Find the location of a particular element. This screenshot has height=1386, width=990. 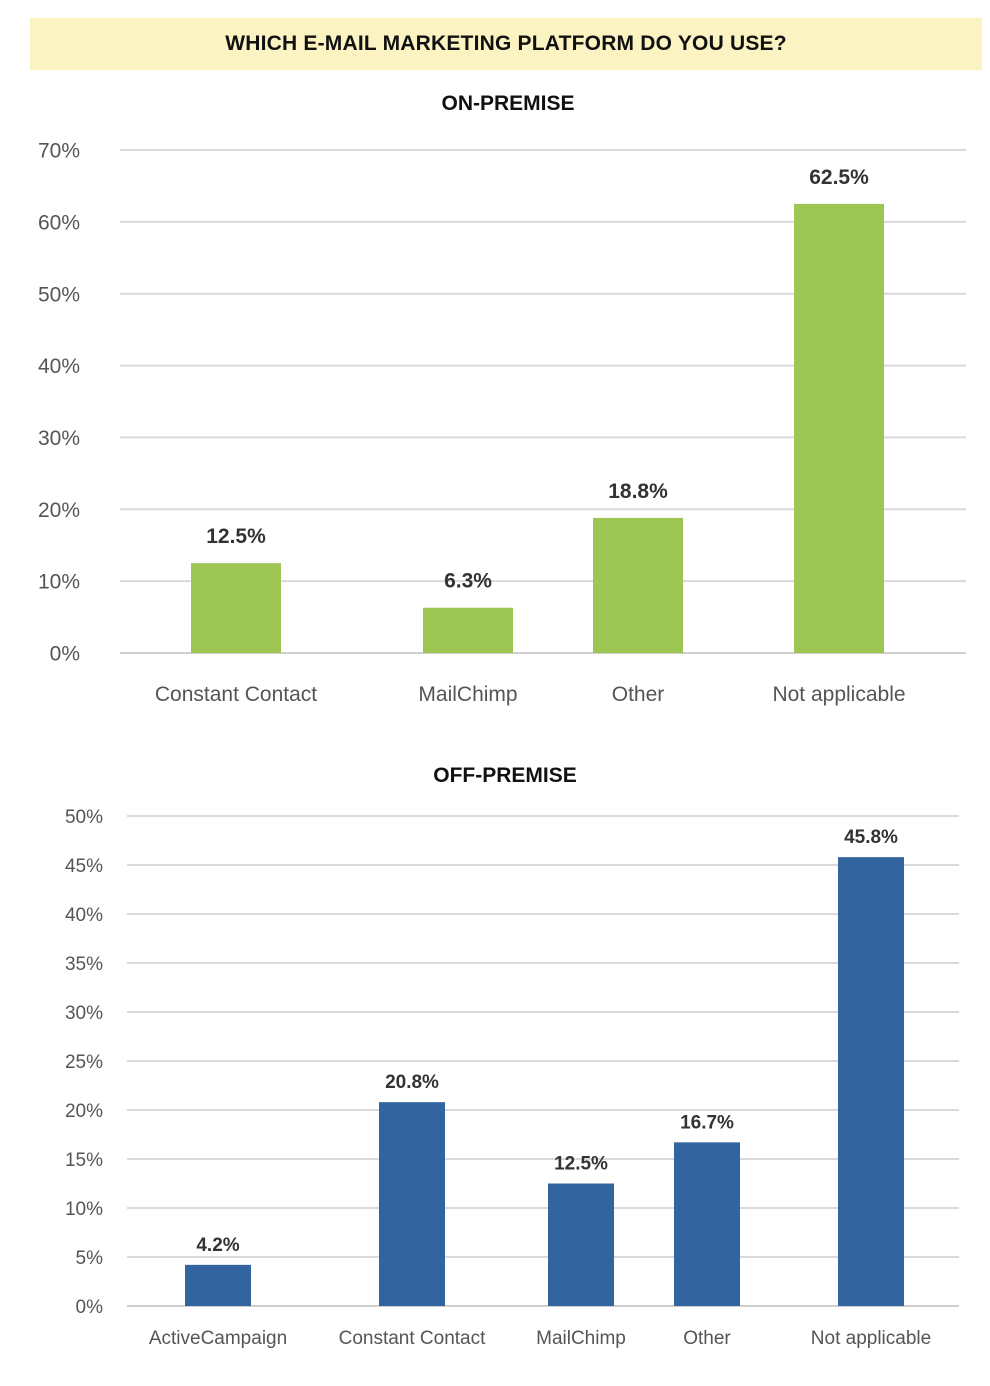

data-label: 16.7% is located at coordinates (707, 1122).